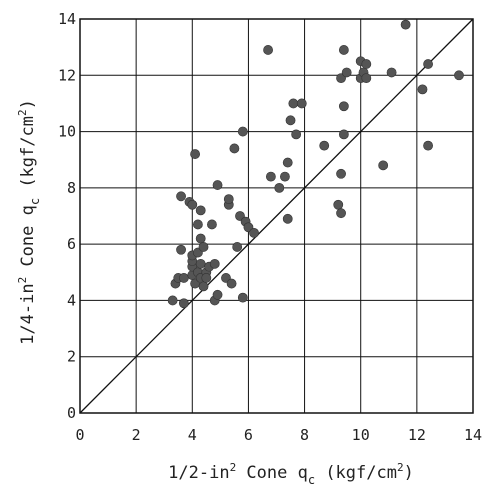 The image size is (502, 490). Describe the element at coordinates (67, 216) in the screenshot. I see `y-tick-labels: 0 2 4 6 8 10 12 14` at that location.